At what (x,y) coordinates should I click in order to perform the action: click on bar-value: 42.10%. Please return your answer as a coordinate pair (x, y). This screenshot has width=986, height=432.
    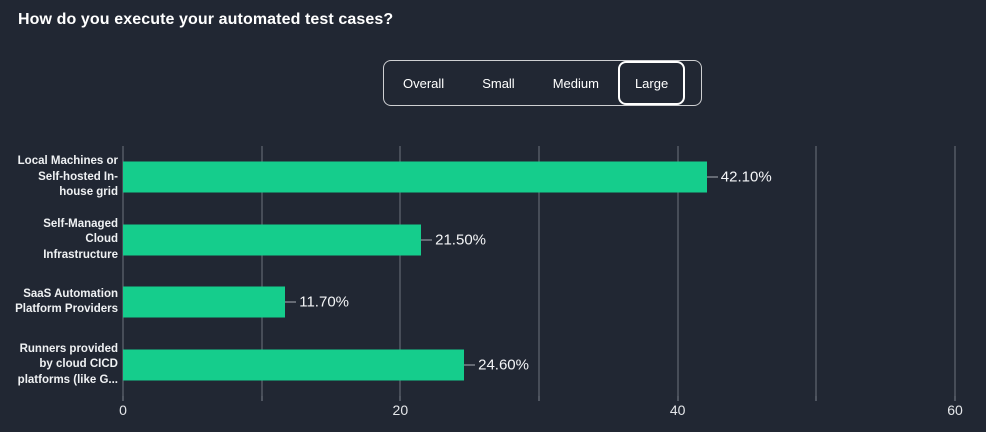
    Looking at the image, I should click on (739, 177).